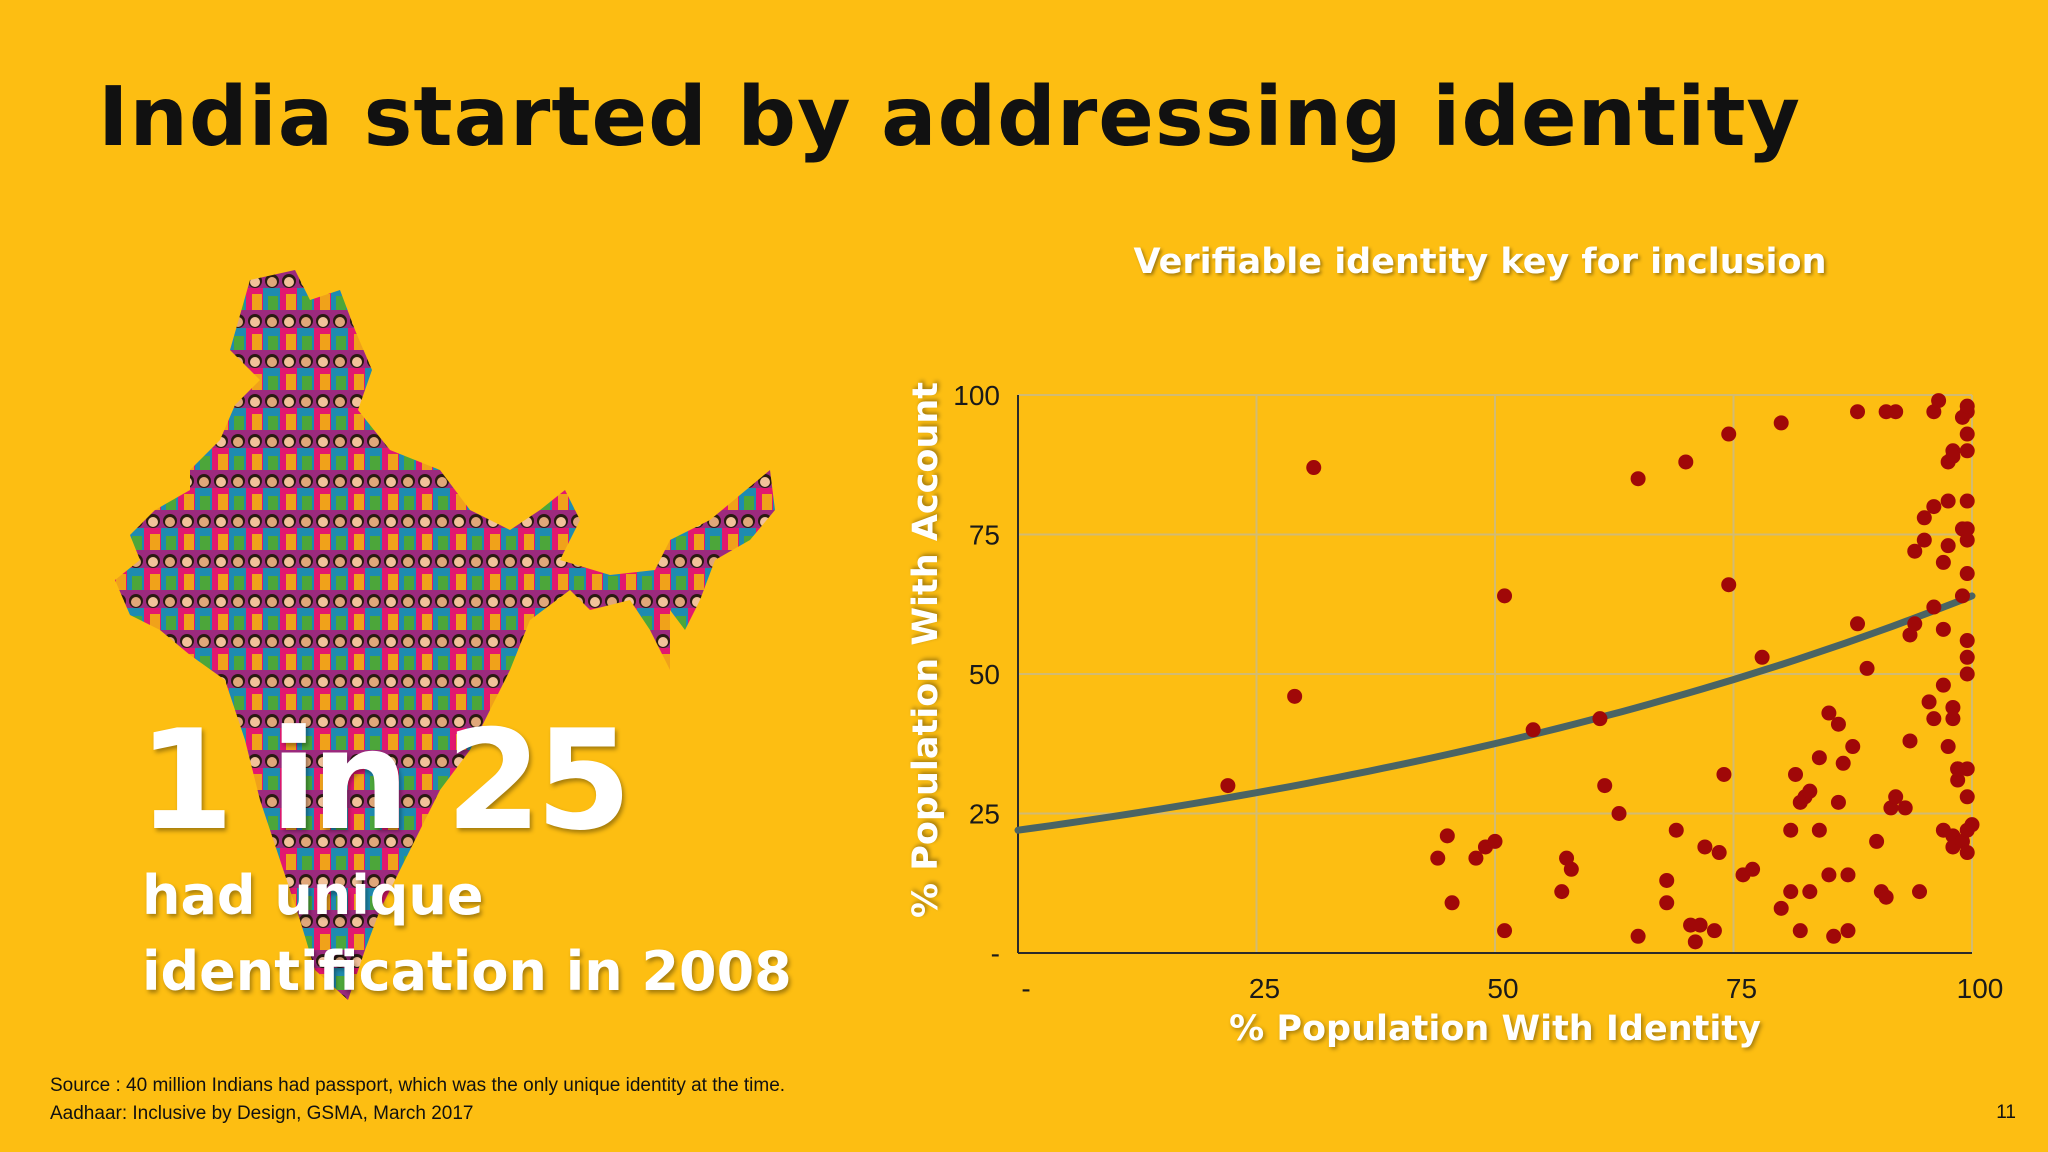 This screenshot has height=1152, width=2048. What do you see at coordinates (984, 535) in the screenshot?
I see `y-tick-label: 75` at bounding box center [984, 535].